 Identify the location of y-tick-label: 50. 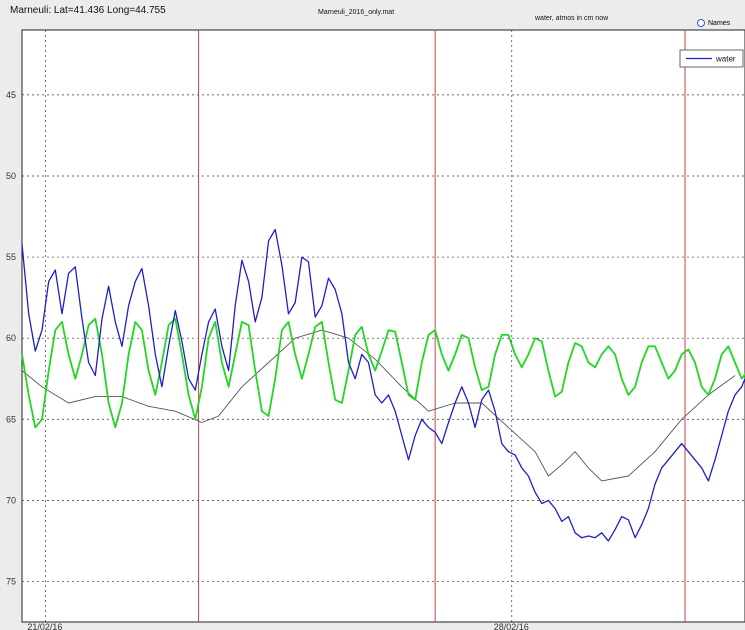
(11, 176).